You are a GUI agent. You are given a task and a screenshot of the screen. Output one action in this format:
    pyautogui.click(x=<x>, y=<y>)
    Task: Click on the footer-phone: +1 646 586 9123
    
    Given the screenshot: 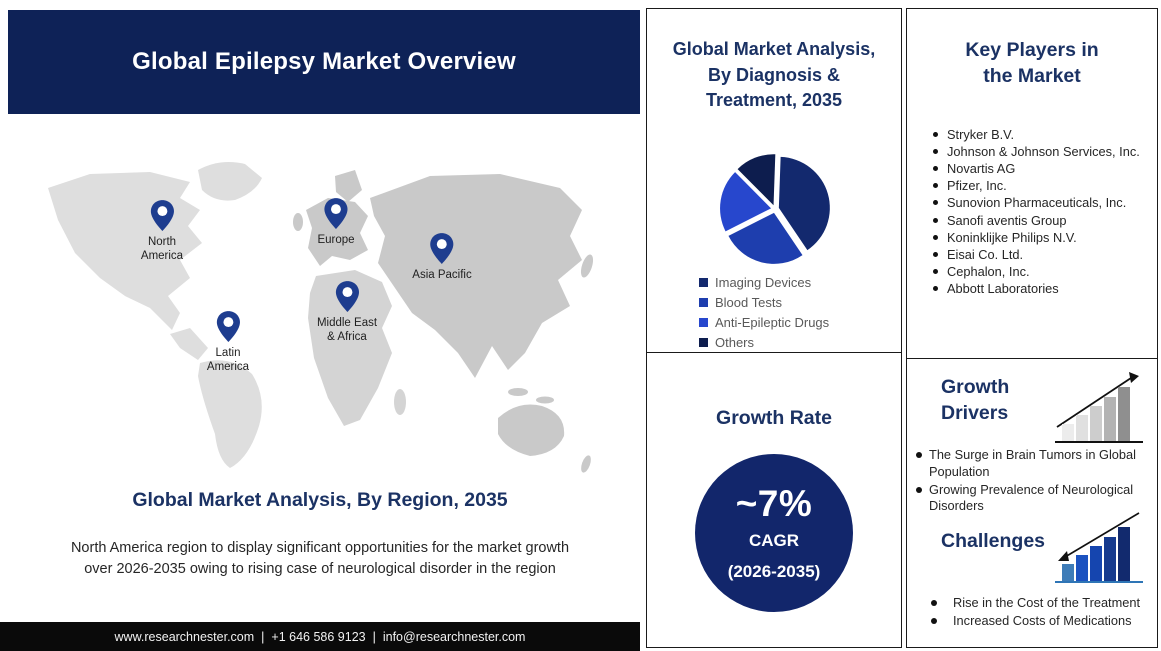 What is the action you would take?
    pyautogui.click(x=318, y=636)
    